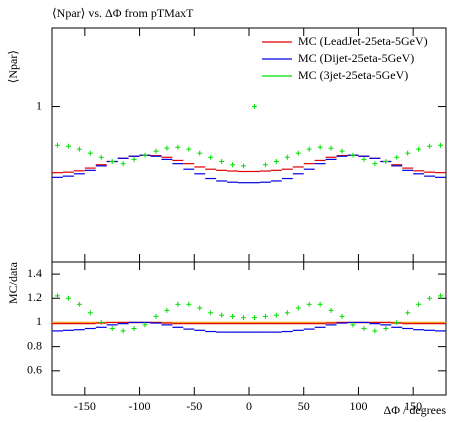 The image size is (461, 422). I want to click on x-tick-label: 100, so click(358, 406).